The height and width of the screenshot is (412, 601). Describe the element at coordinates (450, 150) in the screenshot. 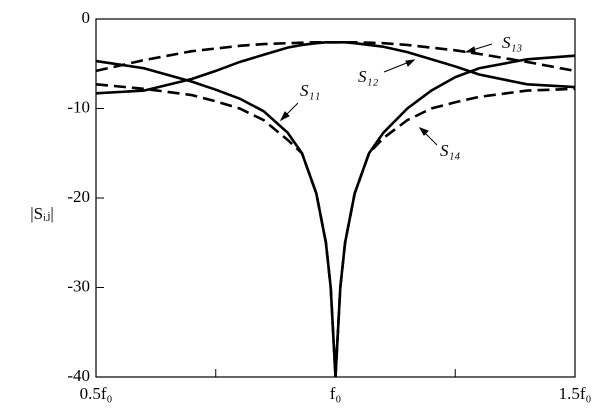

I see `series-label: S₁₄` at that location.